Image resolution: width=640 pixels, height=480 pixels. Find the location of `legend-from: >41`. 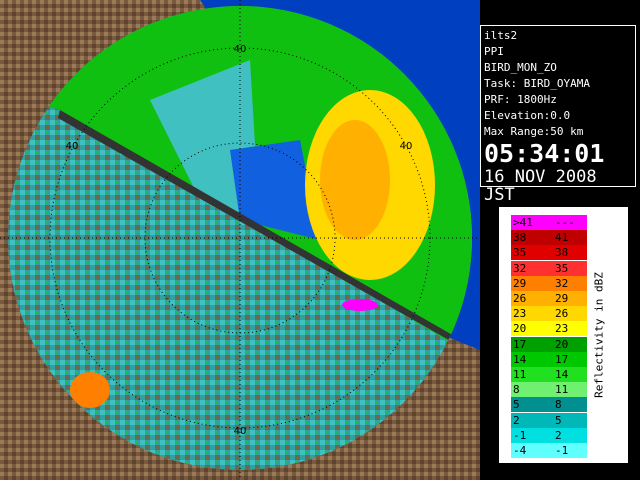

legend-from: >41 is located at coordinates (523, 222).